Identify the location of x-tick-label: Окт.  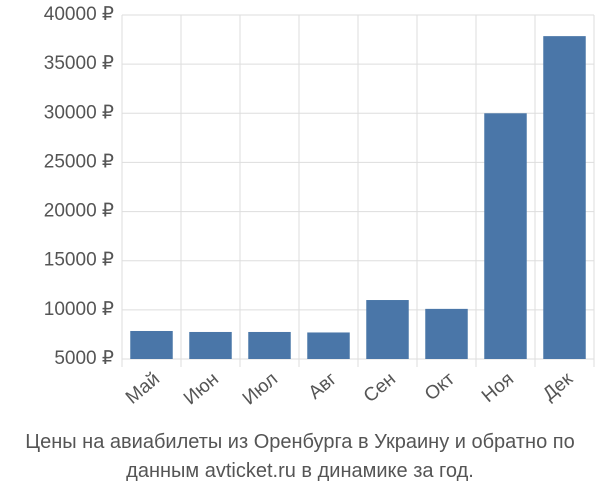
(440, 386).